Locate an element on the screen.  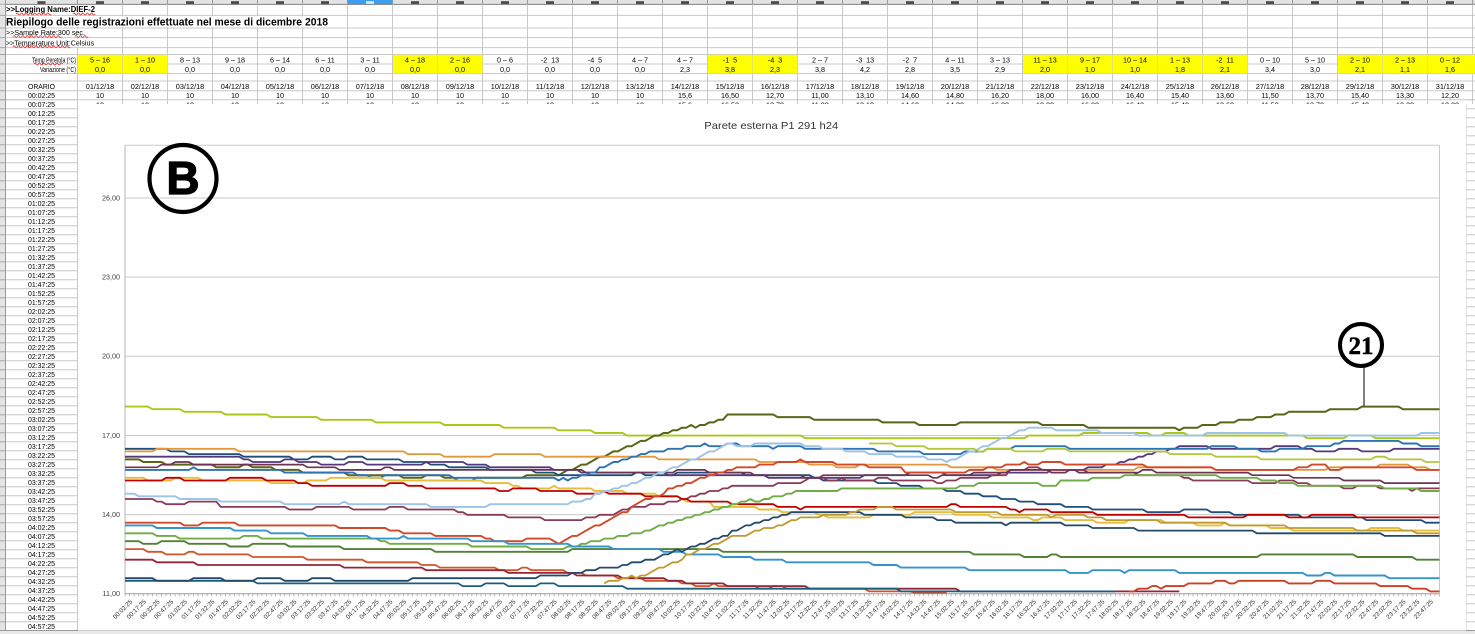
svg-text: 11/12/18 is located at coordinates (550, 86).